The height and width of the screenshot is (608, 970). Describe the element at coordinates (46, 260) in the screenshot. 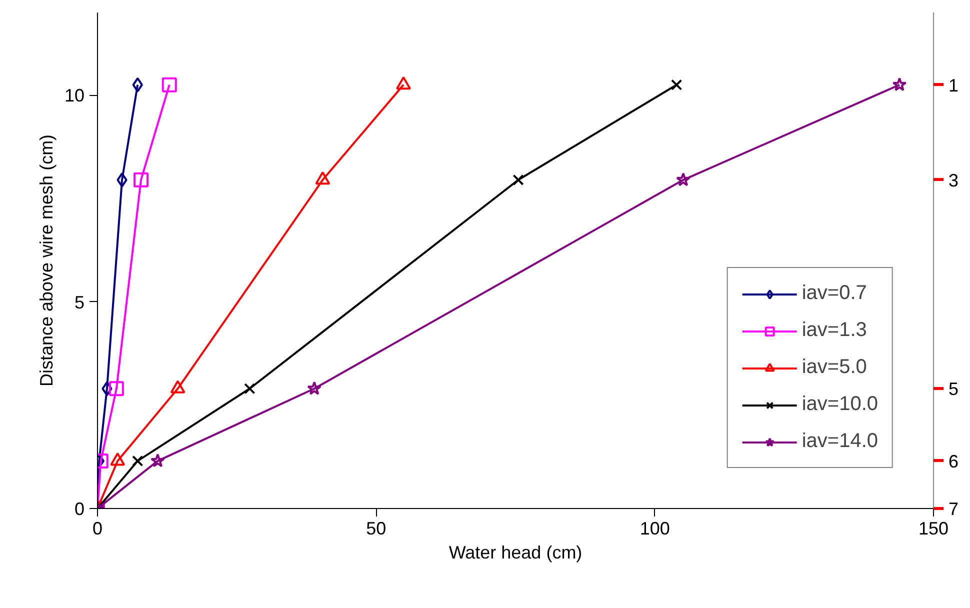

I see `y-axis-title: Distance above wire mesh (cm)` at that location.